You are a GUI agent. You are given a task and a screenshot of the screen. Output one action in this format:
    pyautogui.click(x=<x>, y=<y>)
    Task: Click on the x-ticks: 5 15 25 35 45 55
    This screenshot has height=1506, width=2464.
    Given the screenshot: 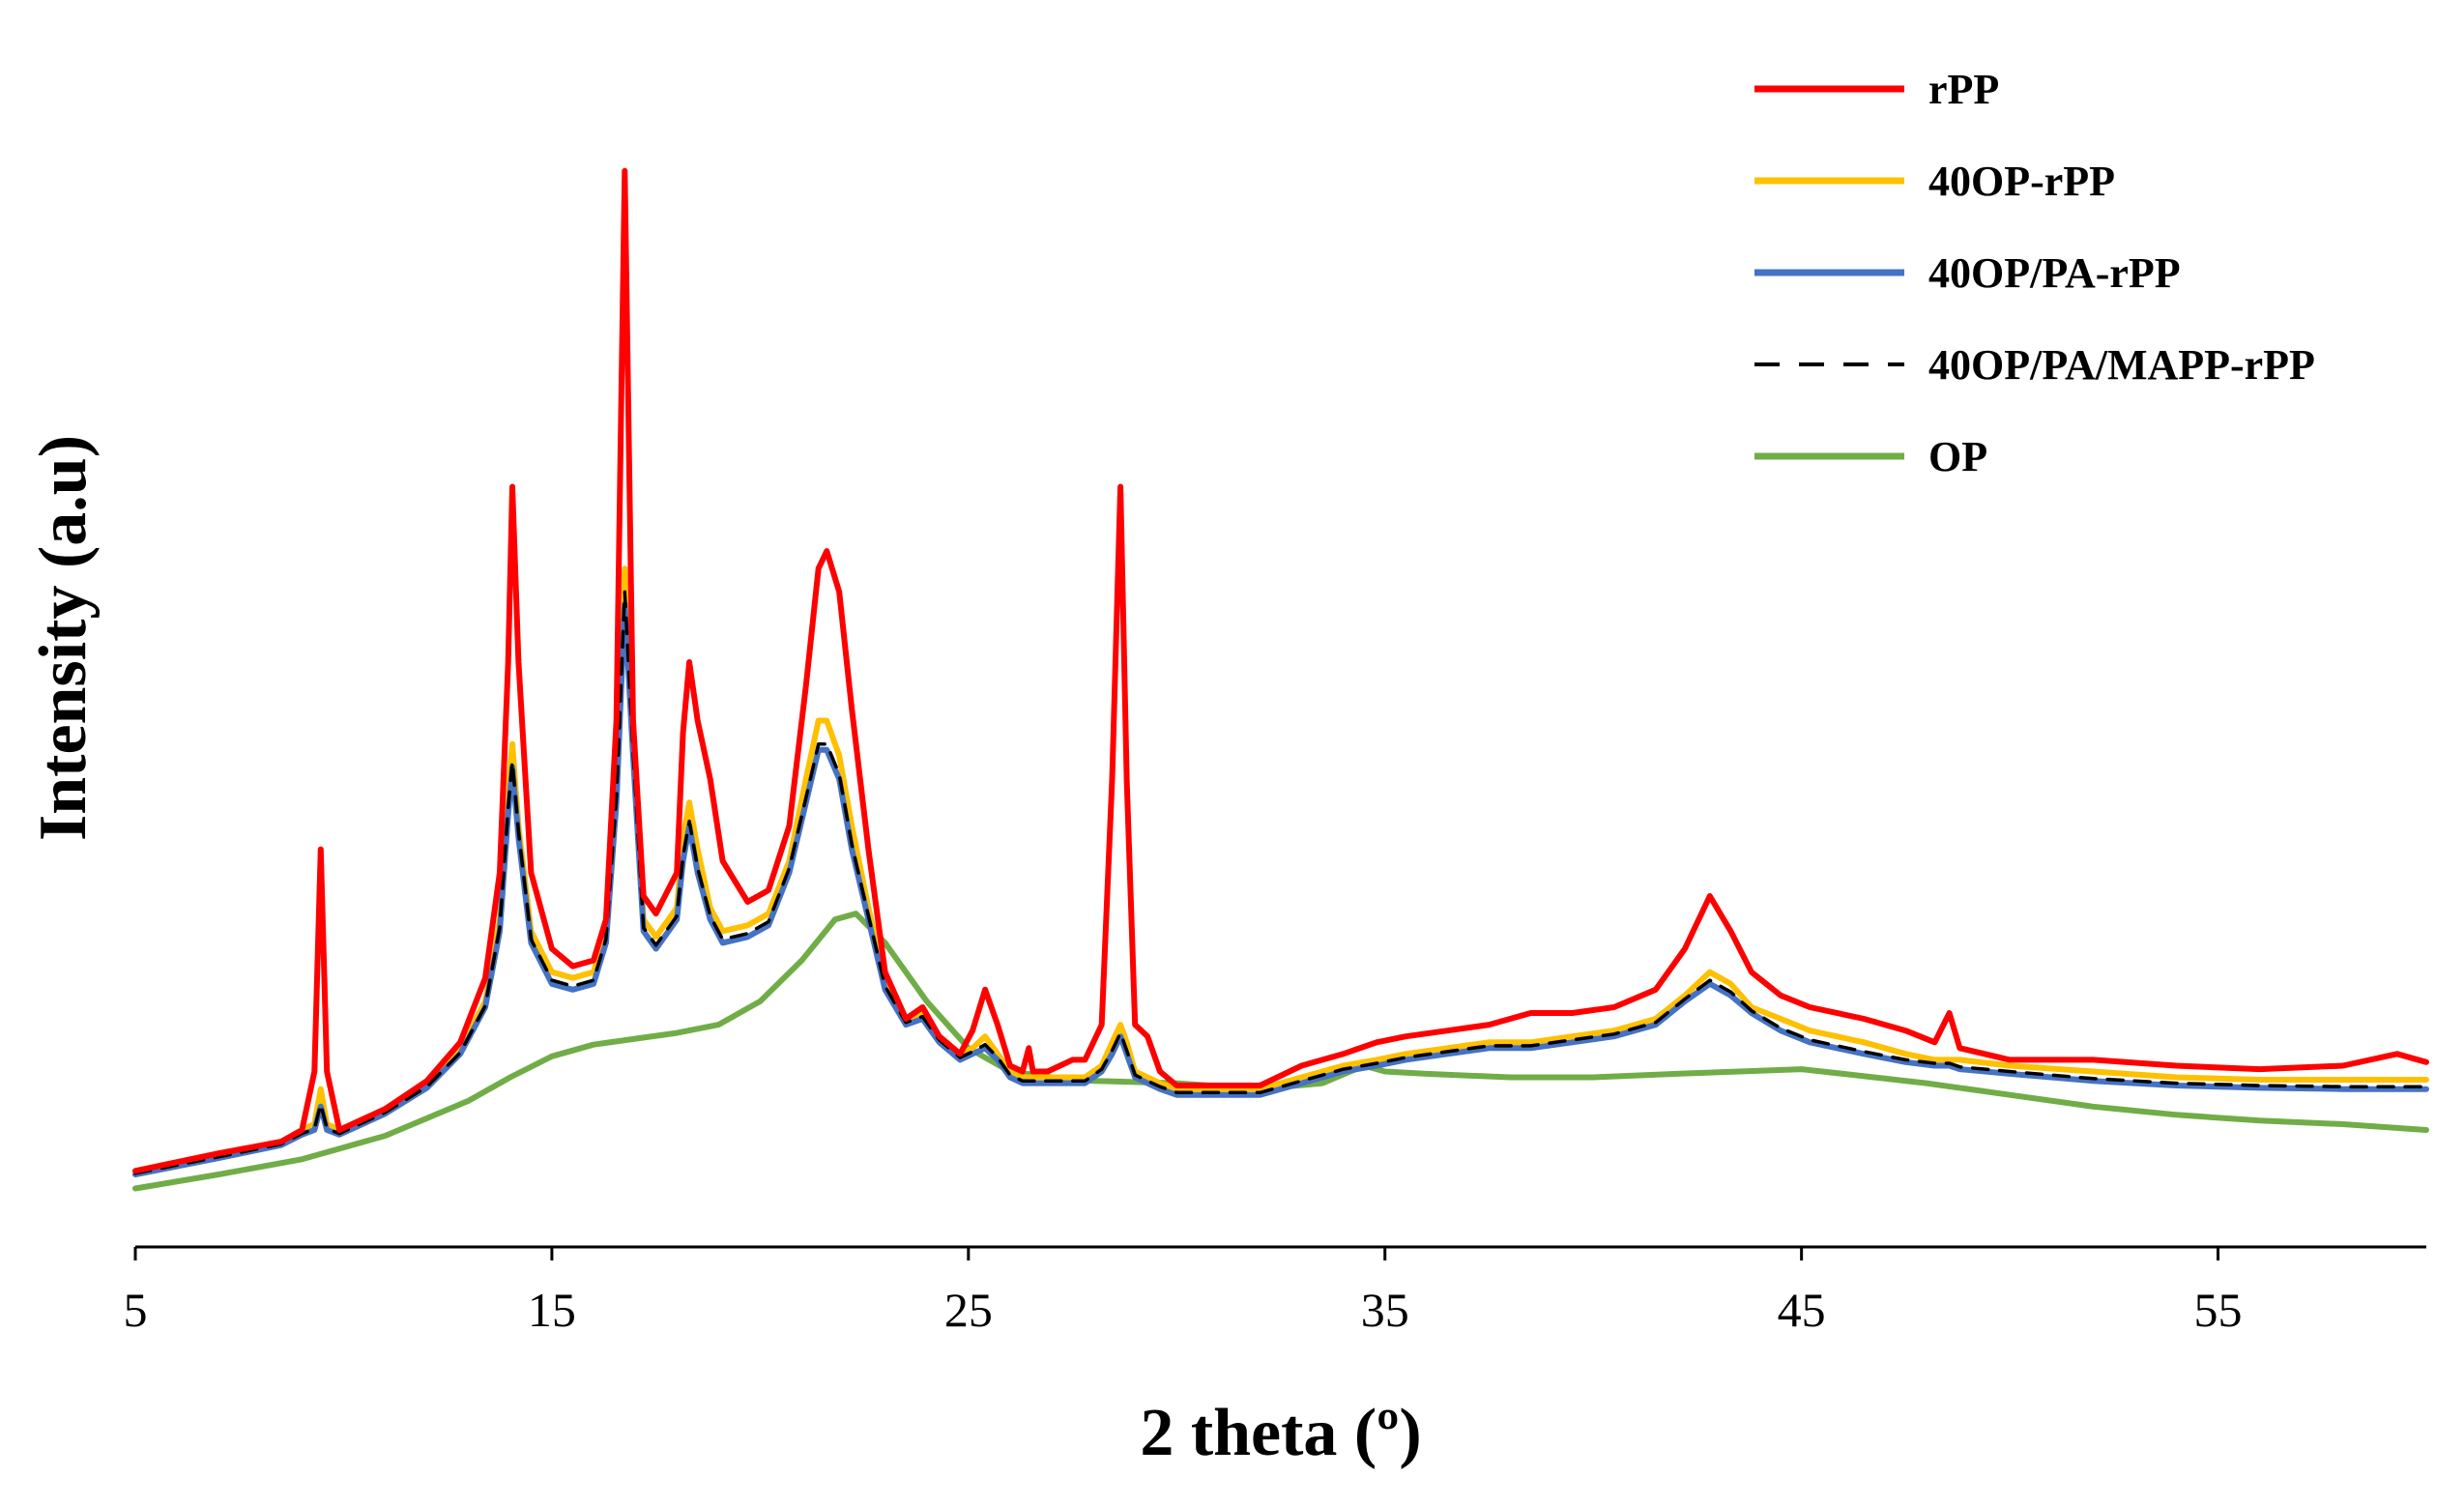 What is the action you would take?
    pyautogui.click(x=1183, y=1292)
    